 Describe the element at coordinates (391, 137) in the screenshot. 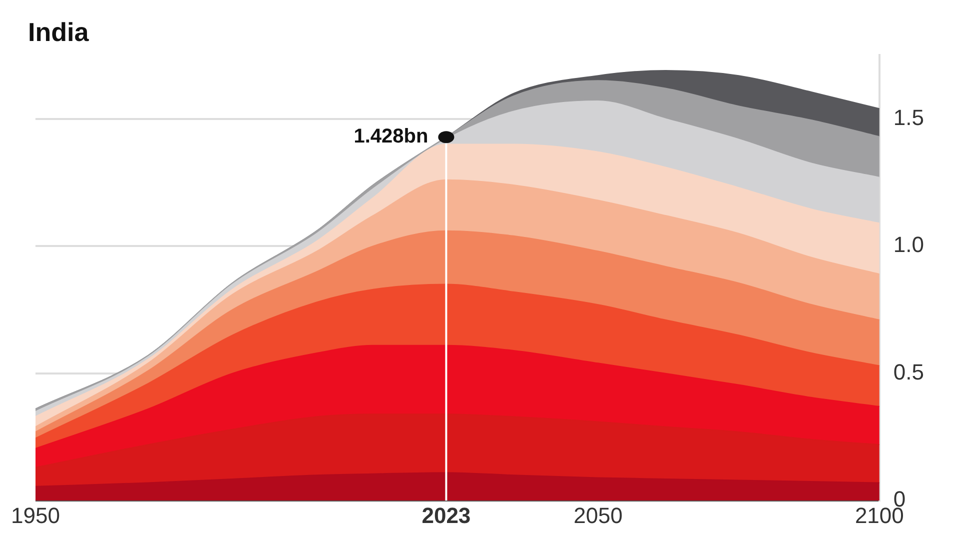

I see `annotation: 1.428bn` at that location.